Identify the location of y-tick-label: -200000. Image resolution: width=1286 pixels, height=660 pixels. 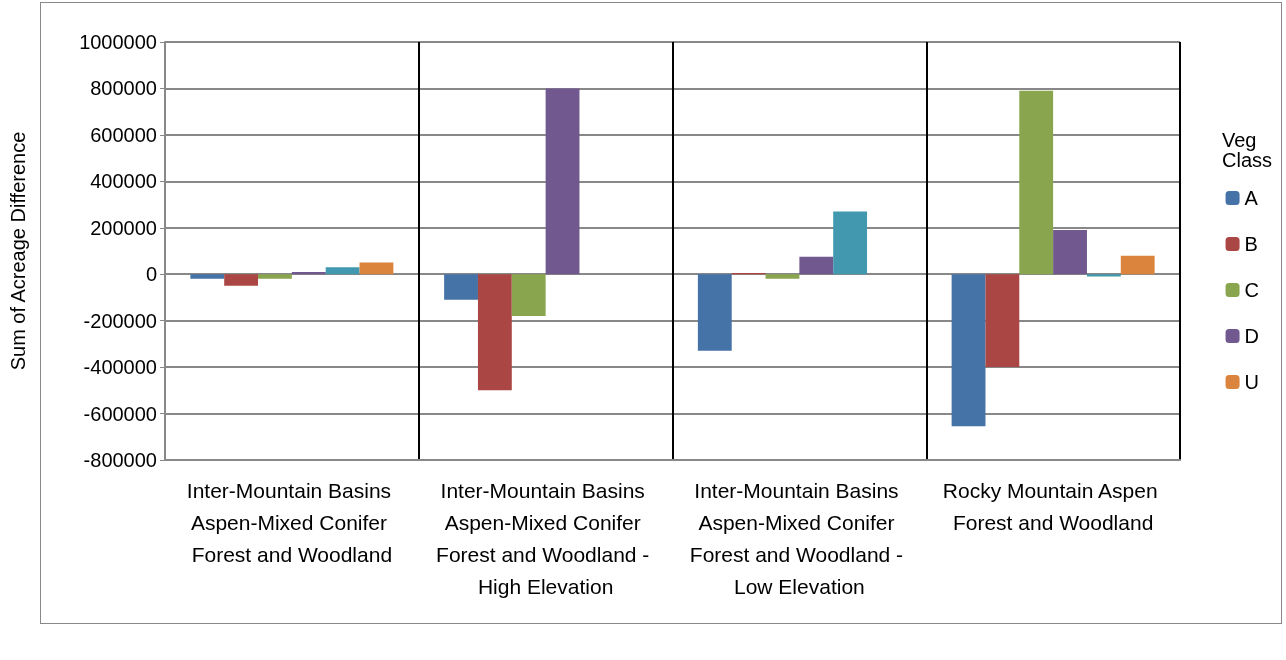
(120, 320).